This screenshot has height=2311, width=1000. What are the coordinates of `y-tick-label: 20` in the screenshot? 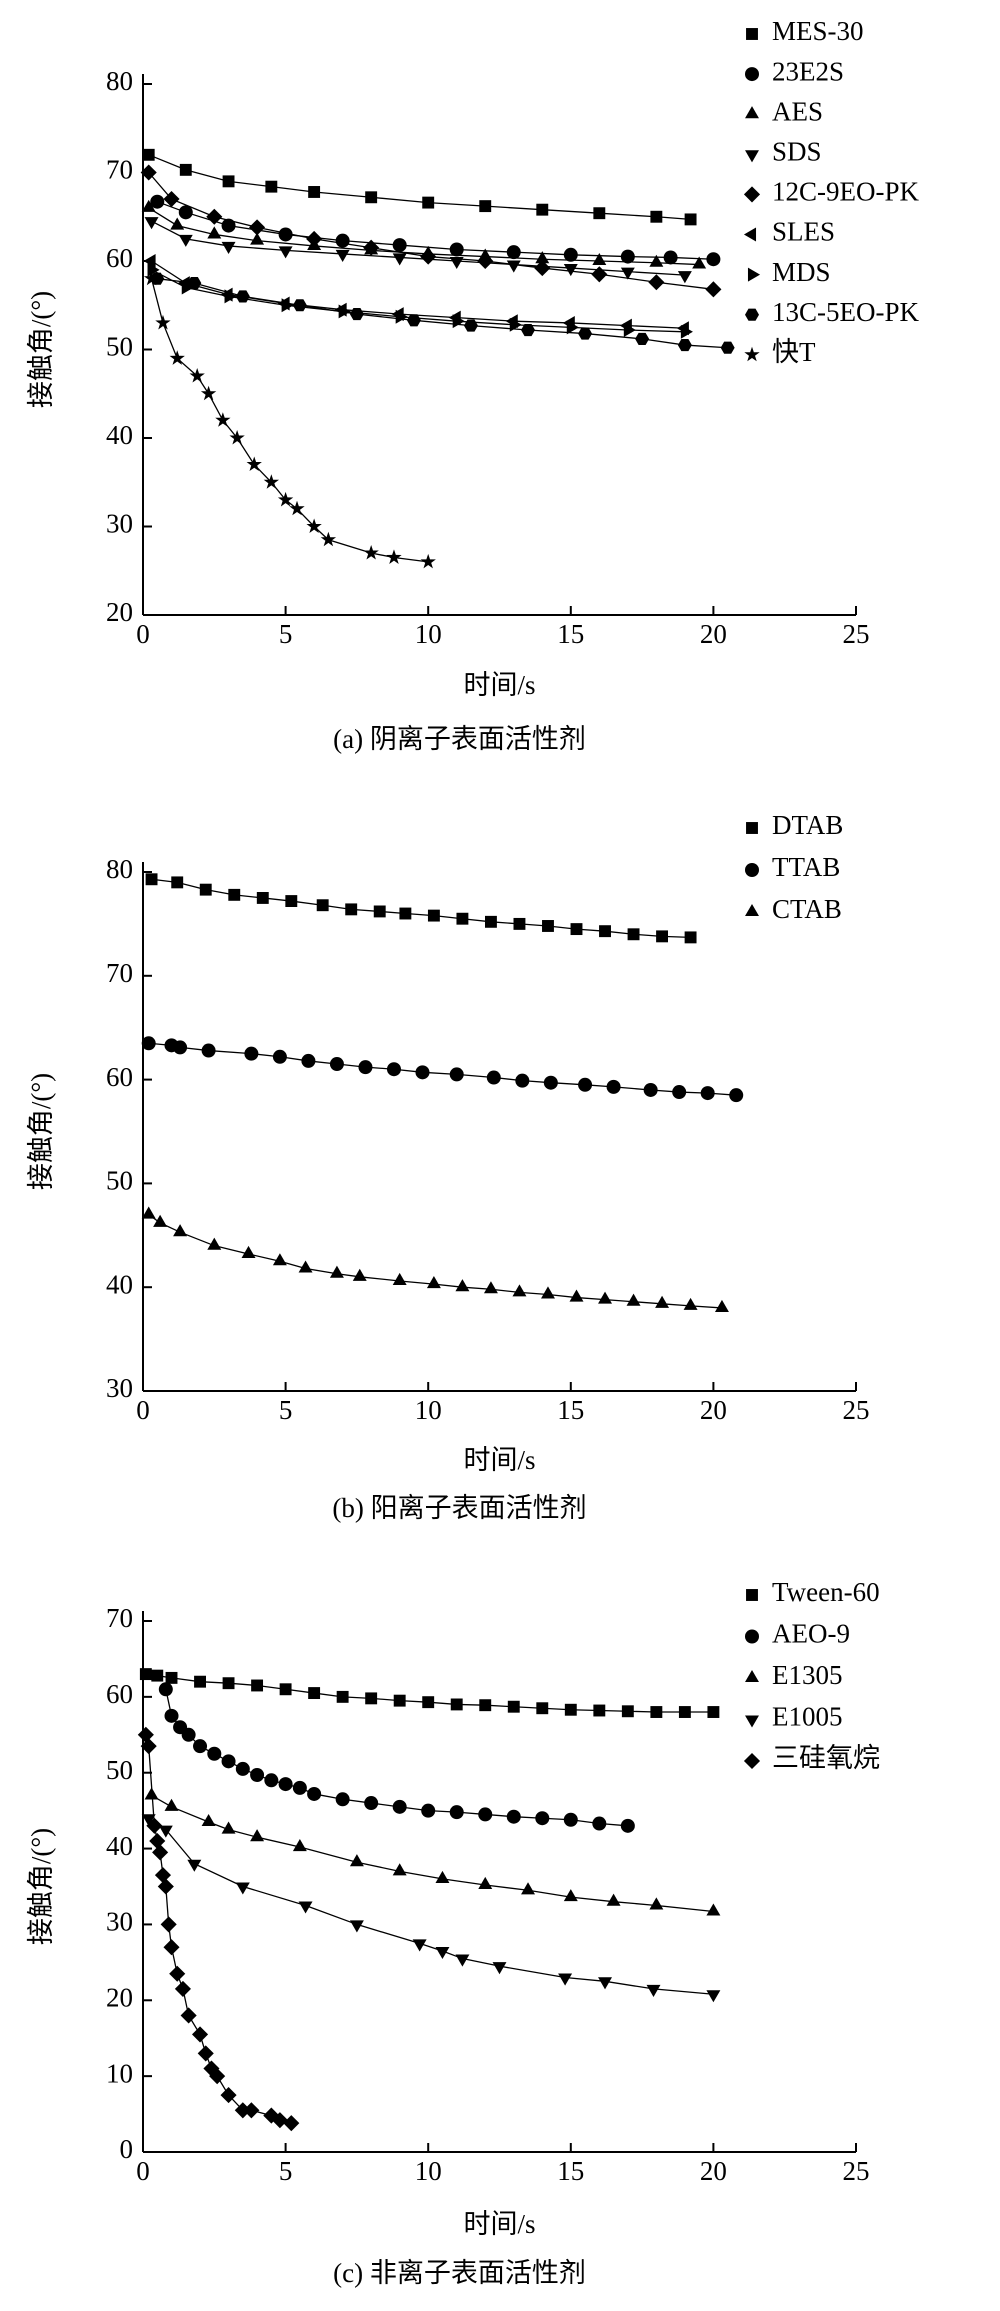 It's located at (119, 1997).